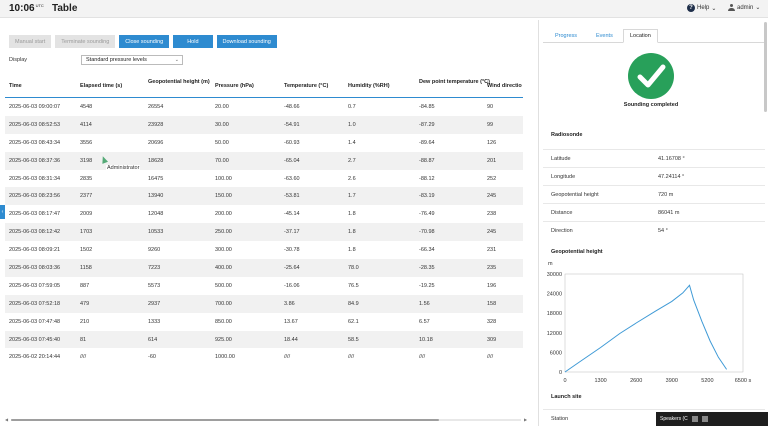  Describe the element at coordinates (427, 232) in the screenshot. I see `table-cell: -70.98` at that location.